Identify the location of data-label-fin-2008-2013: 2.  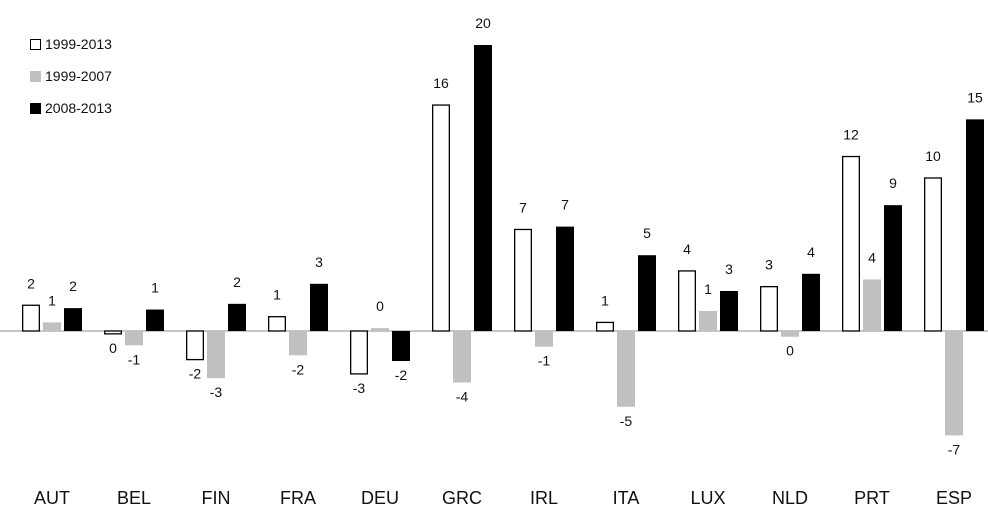
(237, 282).